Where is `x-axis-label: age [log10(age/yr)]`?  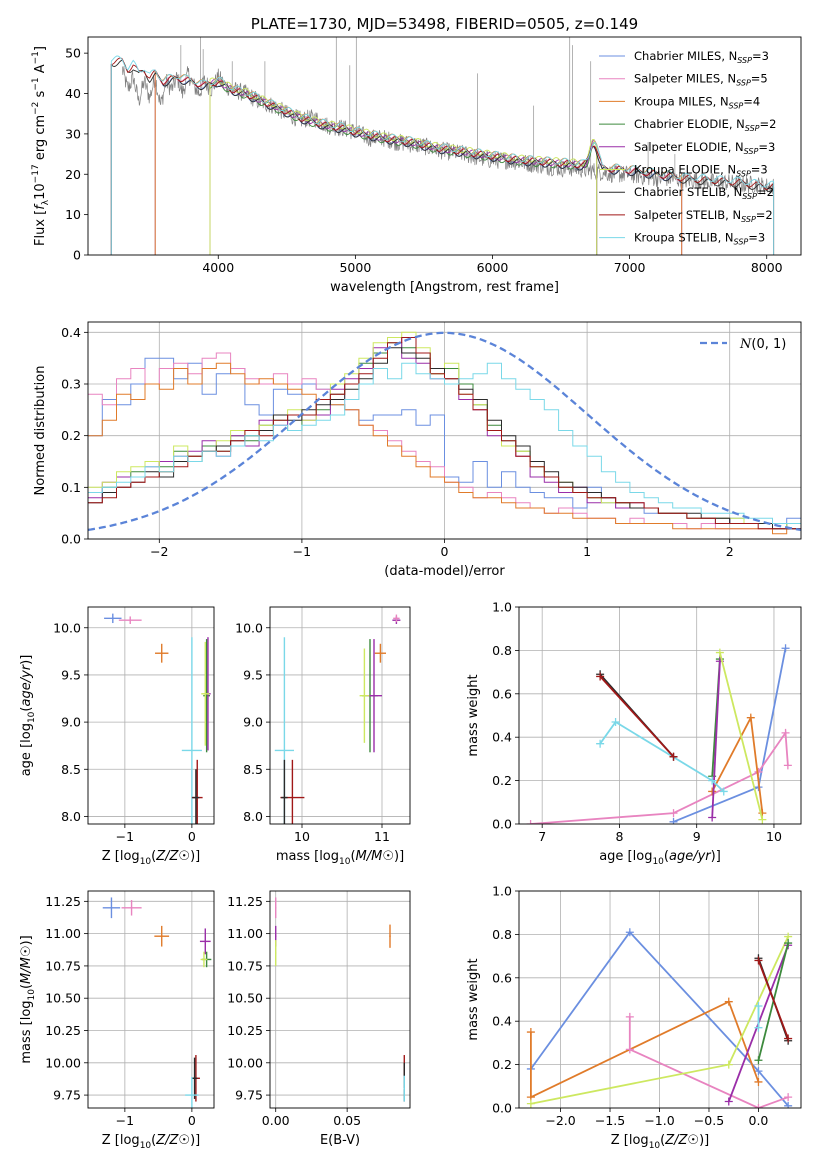 x-axis-label: age [log10(age/yr)] is located at coordinates (660, 858).